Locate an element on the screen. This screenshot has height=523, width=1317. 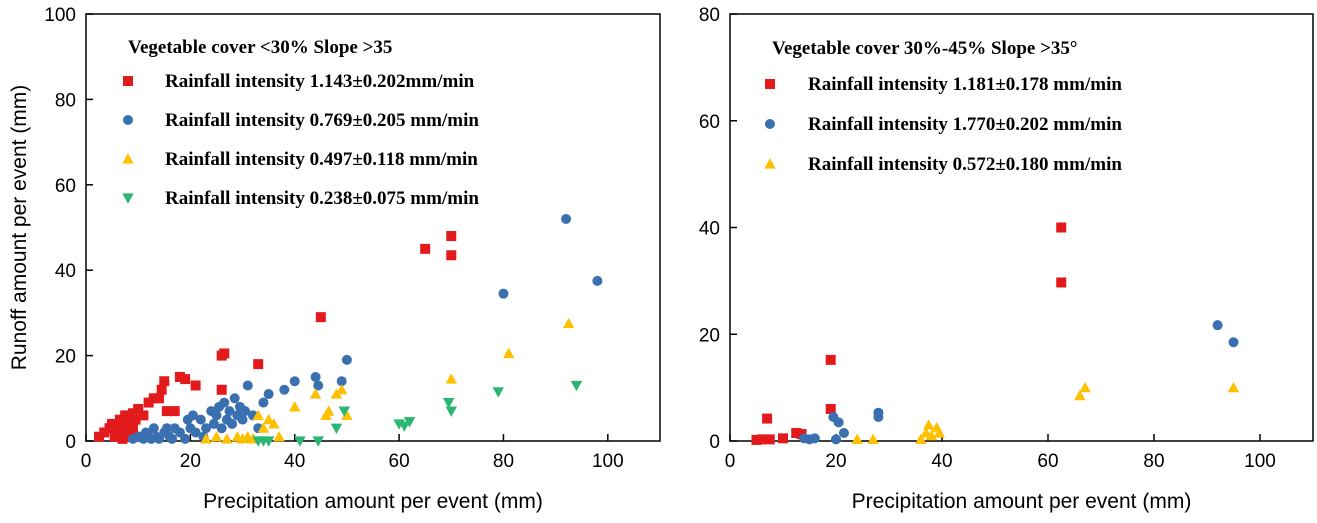
x-tick-label: 100 is located at coordinates (608, 461).